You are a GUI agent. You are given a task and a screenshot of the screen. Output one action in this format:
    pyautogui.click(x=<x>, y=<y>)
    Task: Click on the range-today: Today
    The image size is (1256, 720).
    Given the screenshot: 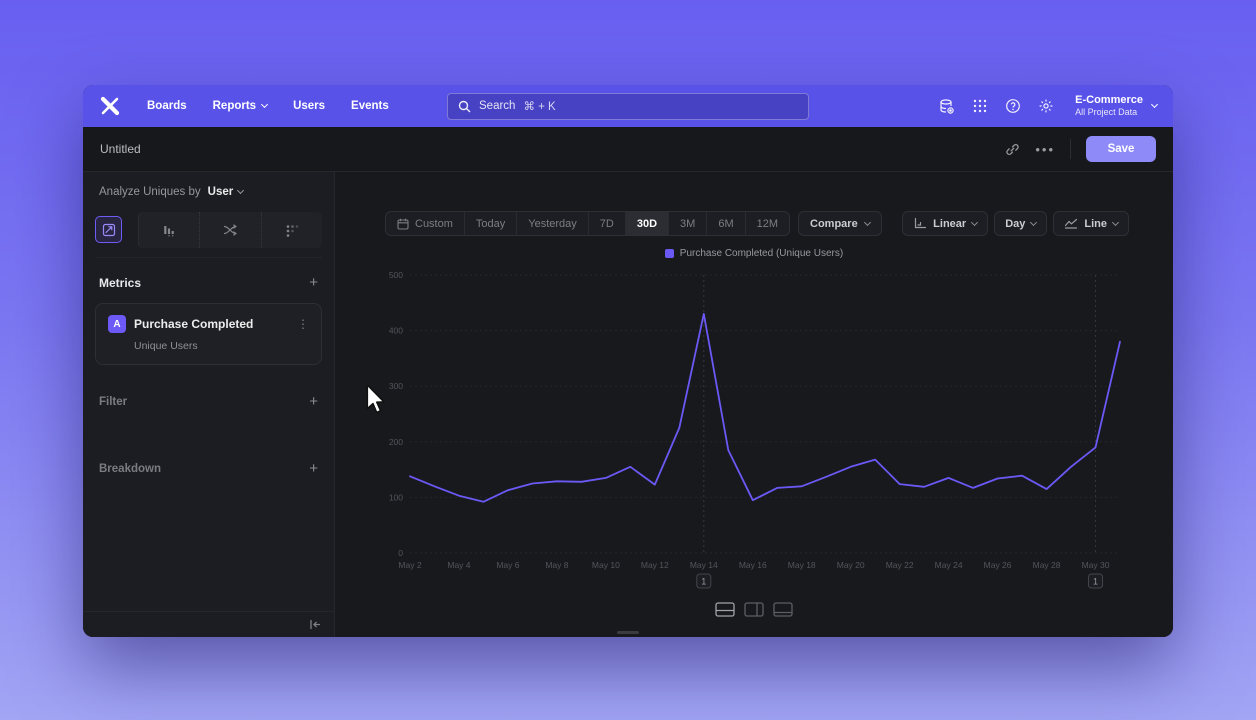 What is the action you would take?
    pyautogui.click(x=489, y=223)
    